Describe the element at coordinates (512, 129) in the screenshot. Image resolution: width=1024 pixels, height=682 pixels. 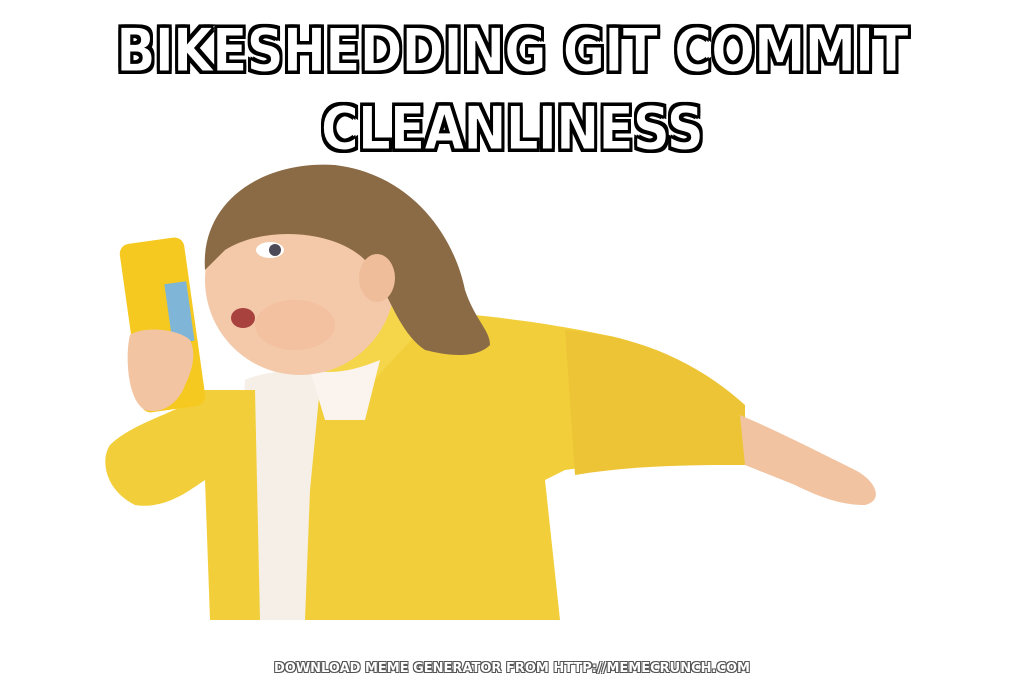
I see `meme-top-text-line2: CLEANLINESS` at that location.